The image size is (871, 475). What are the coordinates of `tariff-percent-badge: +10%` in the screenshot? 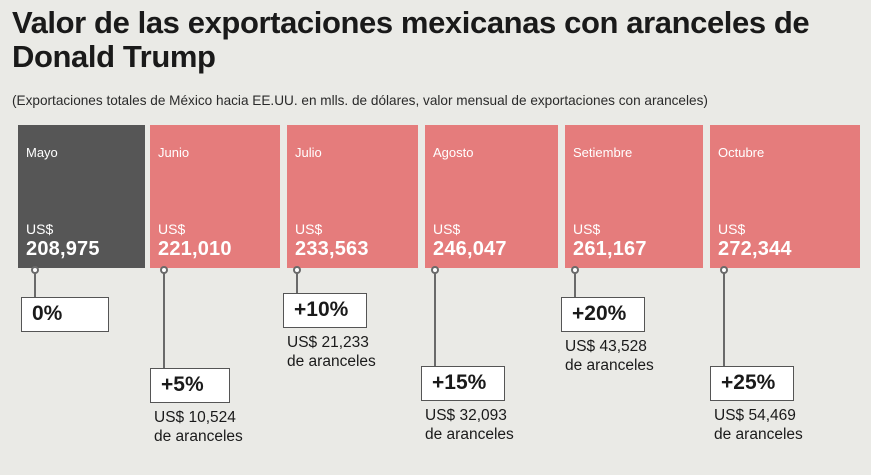 It's located at (325, 310).